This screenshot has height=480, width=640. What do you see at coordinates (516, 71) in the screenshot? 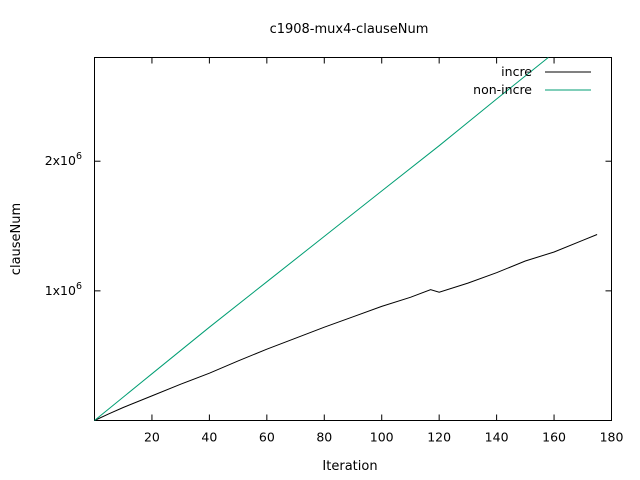
I see `legend-label: incre` at bounding box center [516, 71].